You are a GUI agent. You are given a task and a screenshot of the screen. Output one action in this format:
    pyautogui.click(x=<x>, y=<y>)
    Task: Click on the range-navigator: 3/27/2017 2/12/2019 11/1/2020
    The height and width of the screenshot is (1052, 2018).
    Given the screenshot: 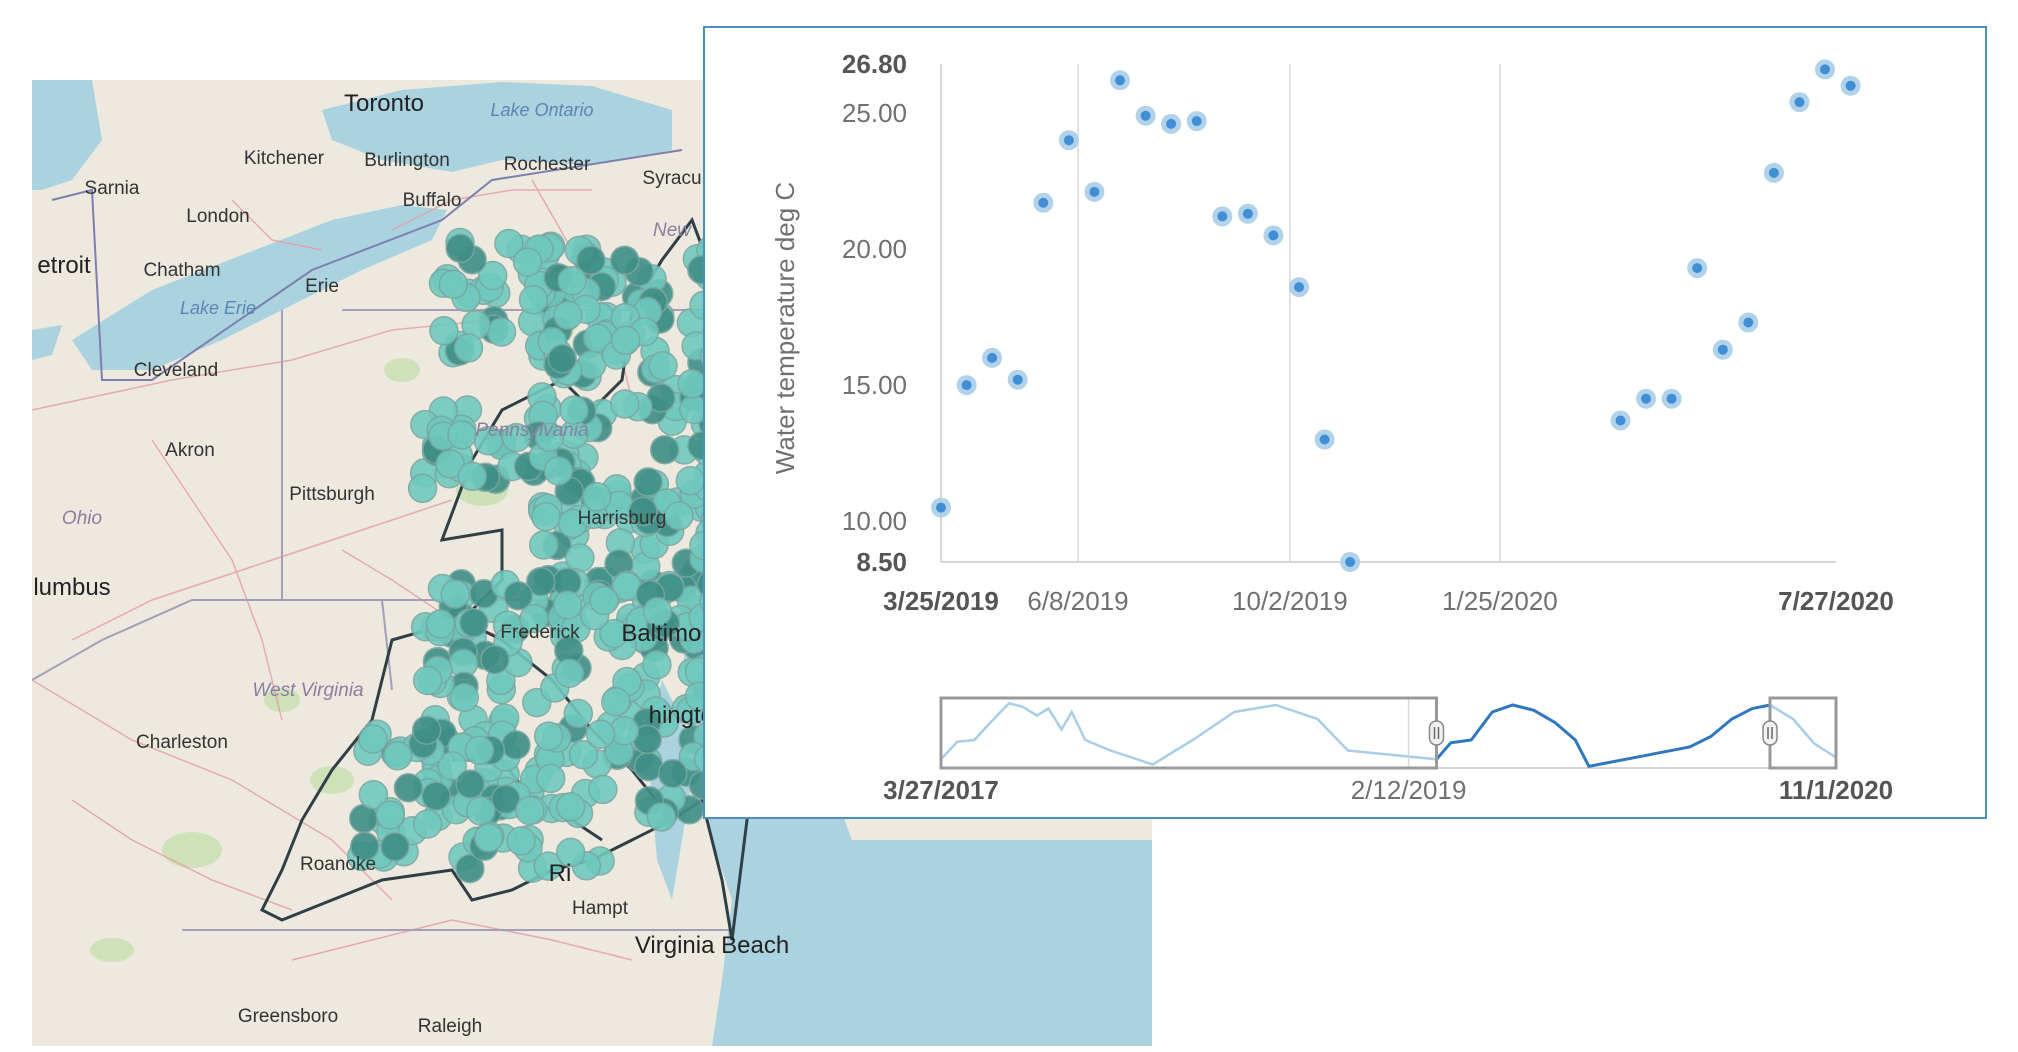 What is the action you would take?
    pyautogui.click(x=1388, y=750)
    